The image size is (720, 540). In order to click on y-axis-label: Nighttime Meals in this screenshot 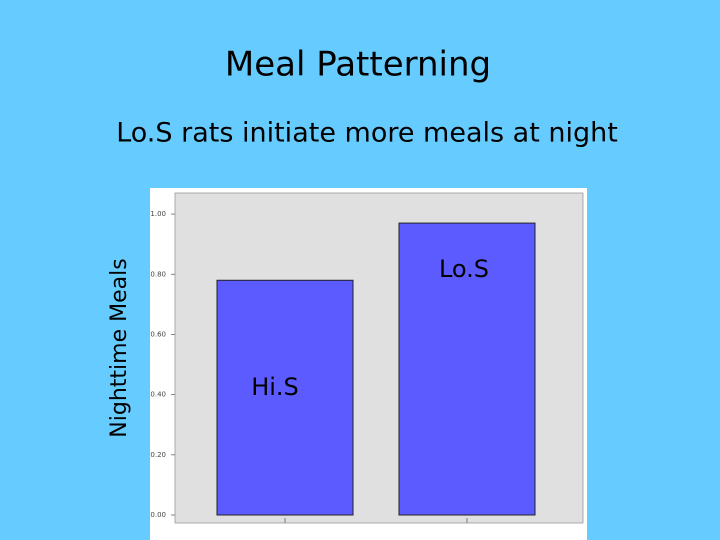, I will do `click(119, 347)`.